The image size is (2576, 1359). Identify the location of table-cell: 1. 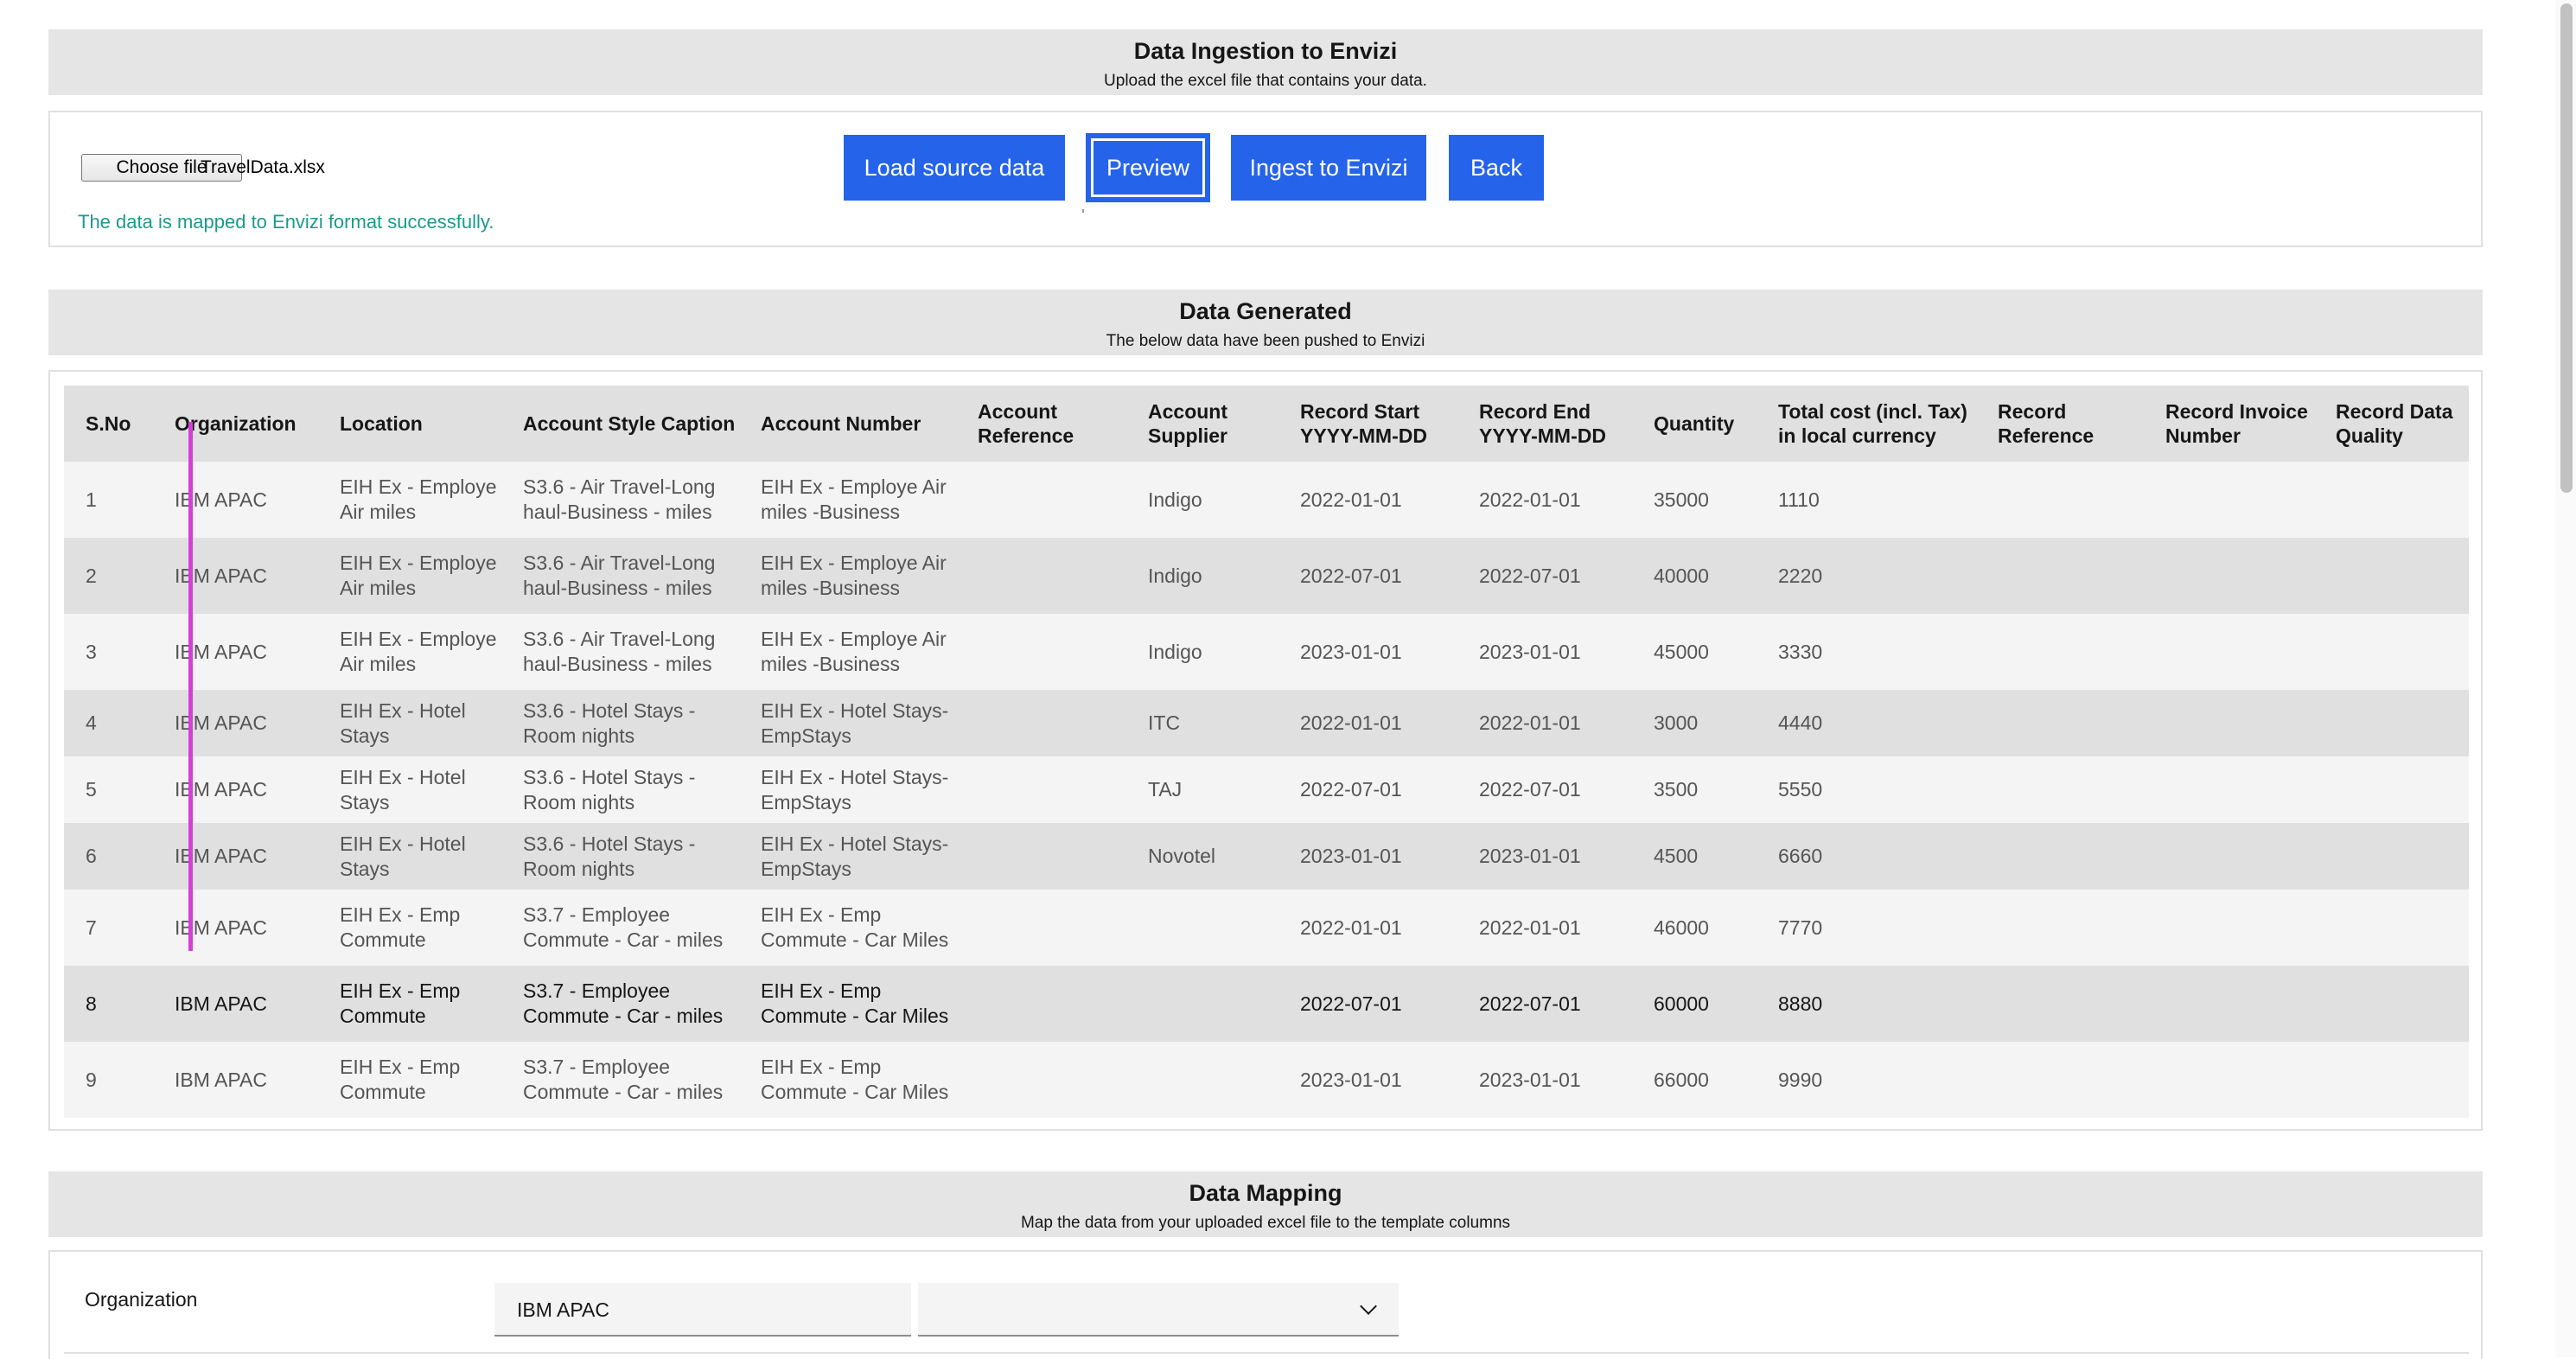
(91, 499).